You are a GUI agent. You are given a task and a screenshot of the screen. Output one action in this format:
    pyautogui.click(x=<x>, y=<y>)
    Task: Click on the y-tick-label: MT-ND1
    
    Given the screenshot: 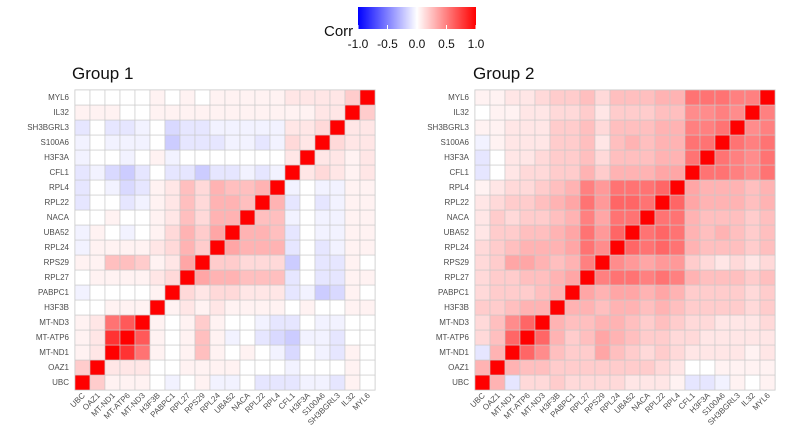 What is the action you would take?
    pyautogui.click(x=54, y=352)
    